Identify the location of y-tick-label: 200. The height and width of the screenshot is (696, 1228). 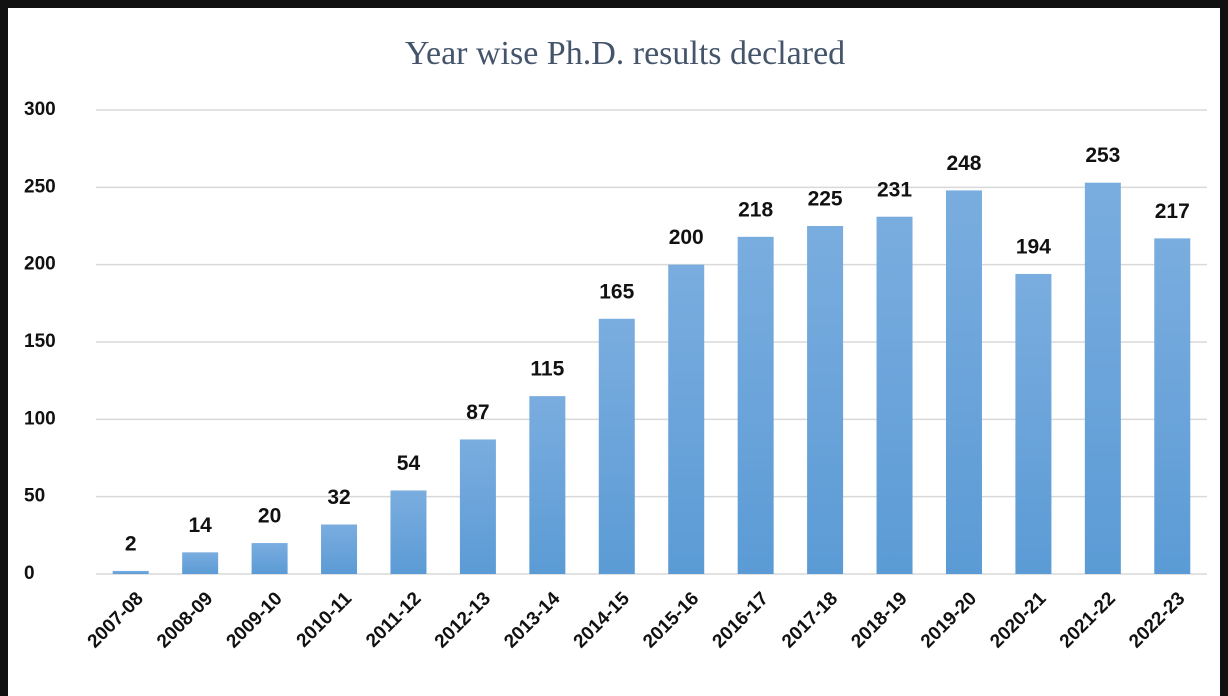
(40, 264).